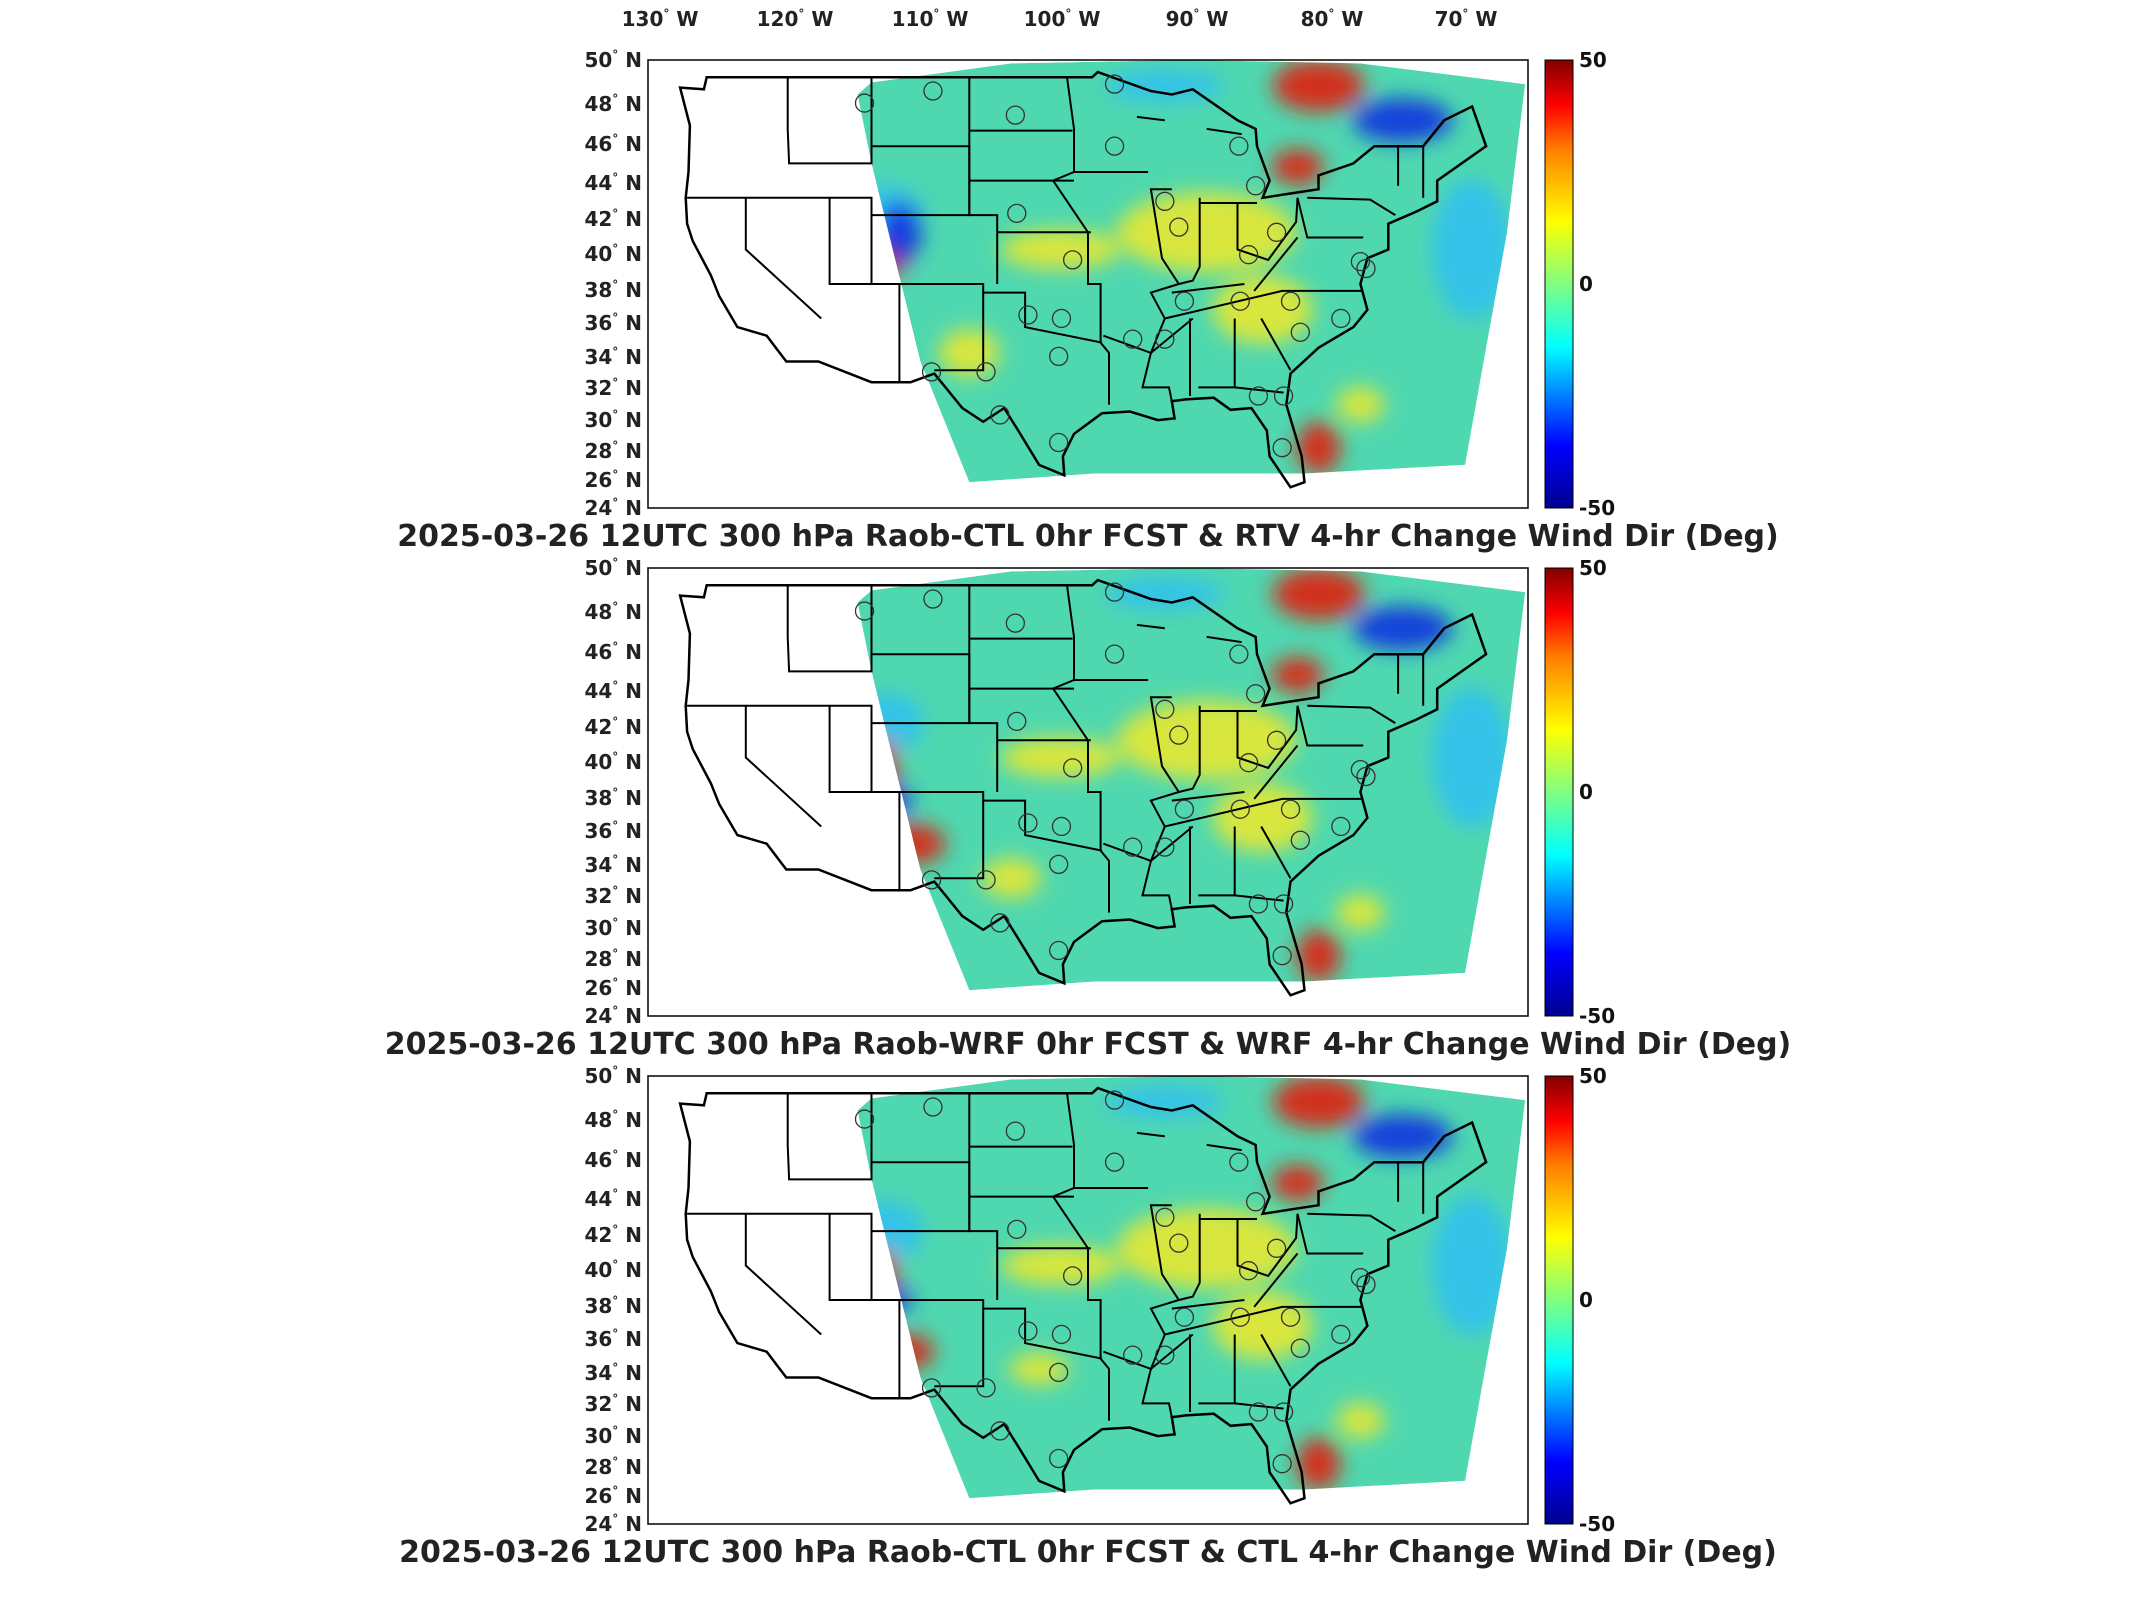 The height and width of the screenshot is (1600, 2133). Describe the element at coordinates (613, 1120) in the screenshot. I see `lat-label: 48° N` at that location.